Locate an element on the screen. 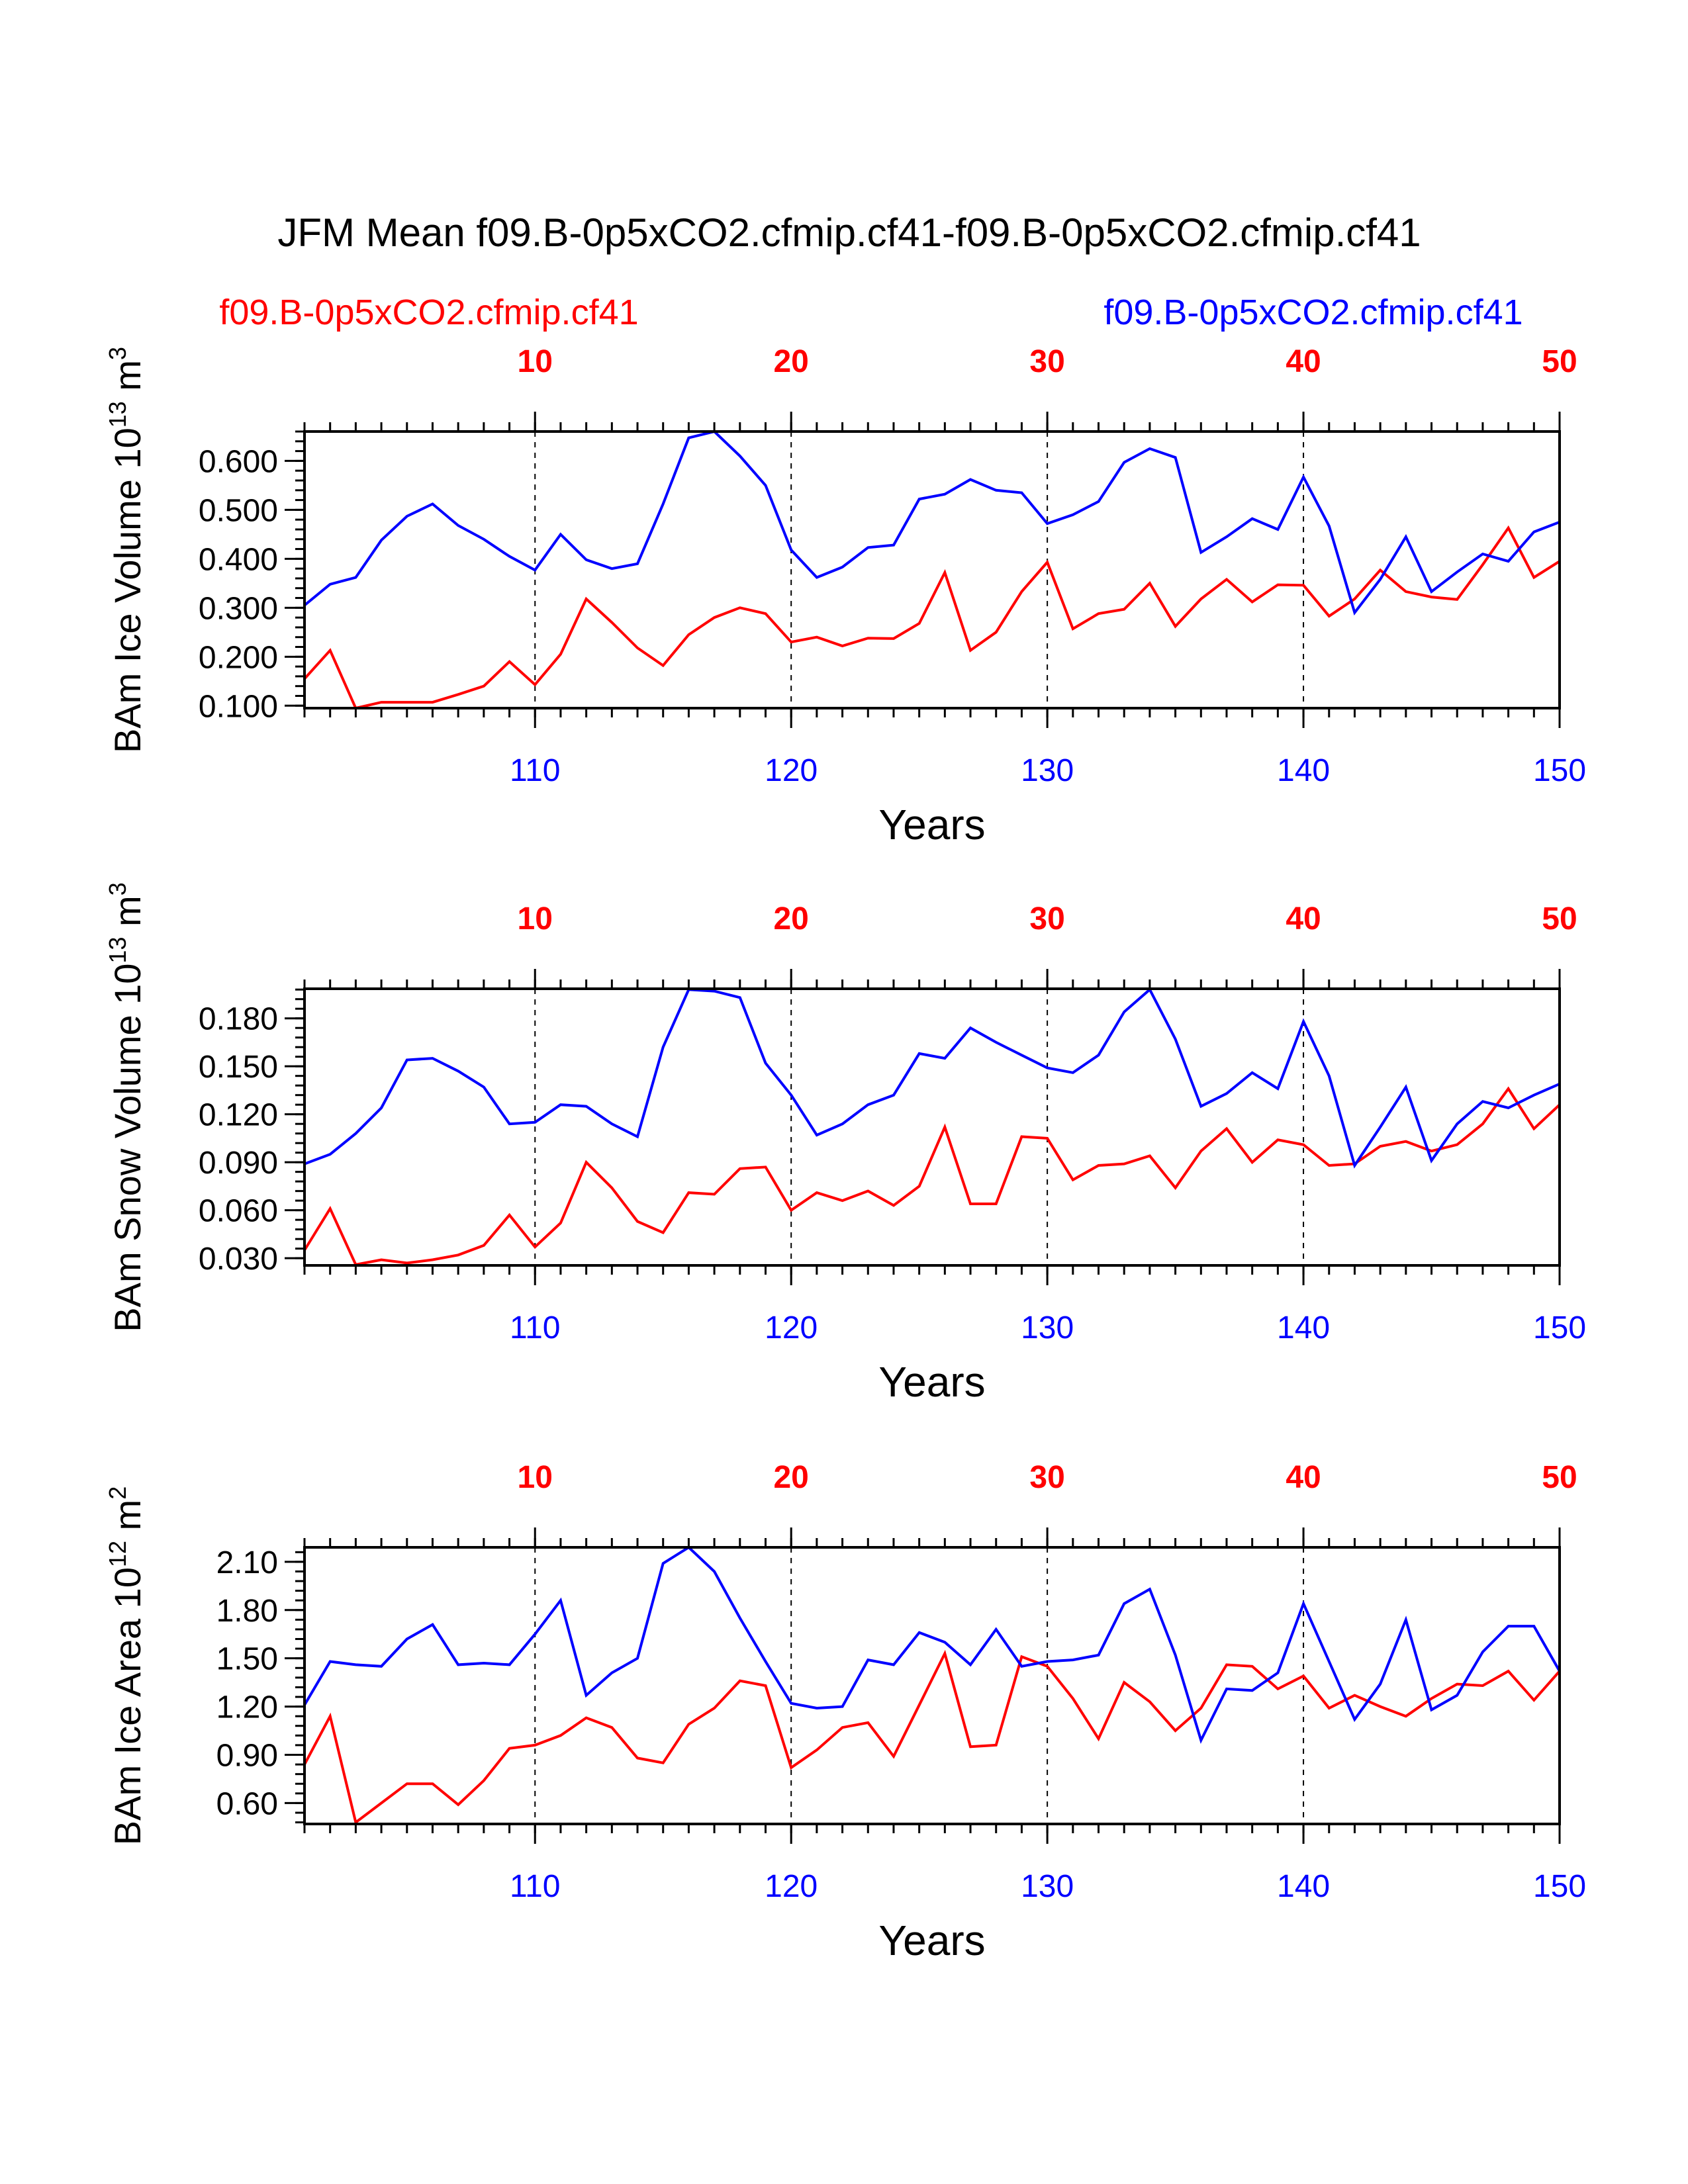 The image size is (1688, 2184). y-tick-label: 0.200 is located at coordinates (238, 657).